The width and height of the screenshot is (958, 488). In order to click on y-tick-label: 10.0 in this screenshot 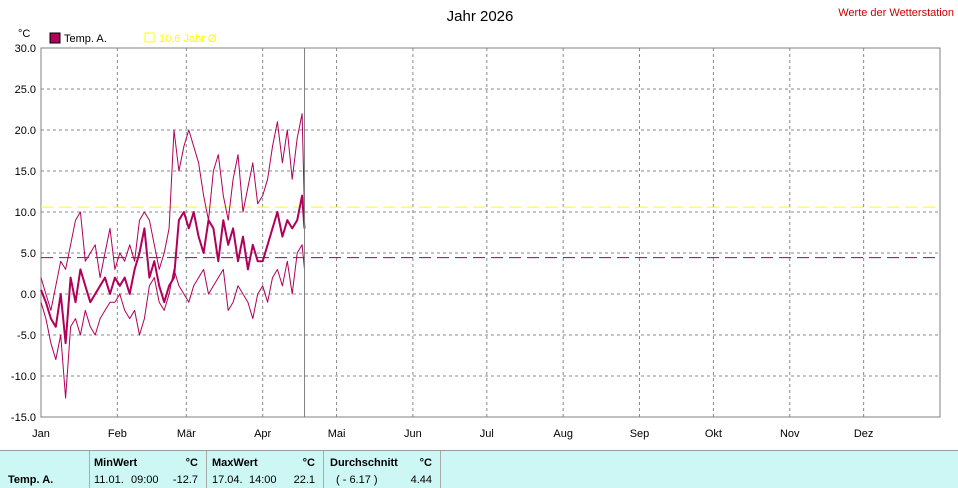, I will do `click(25, 213)`.